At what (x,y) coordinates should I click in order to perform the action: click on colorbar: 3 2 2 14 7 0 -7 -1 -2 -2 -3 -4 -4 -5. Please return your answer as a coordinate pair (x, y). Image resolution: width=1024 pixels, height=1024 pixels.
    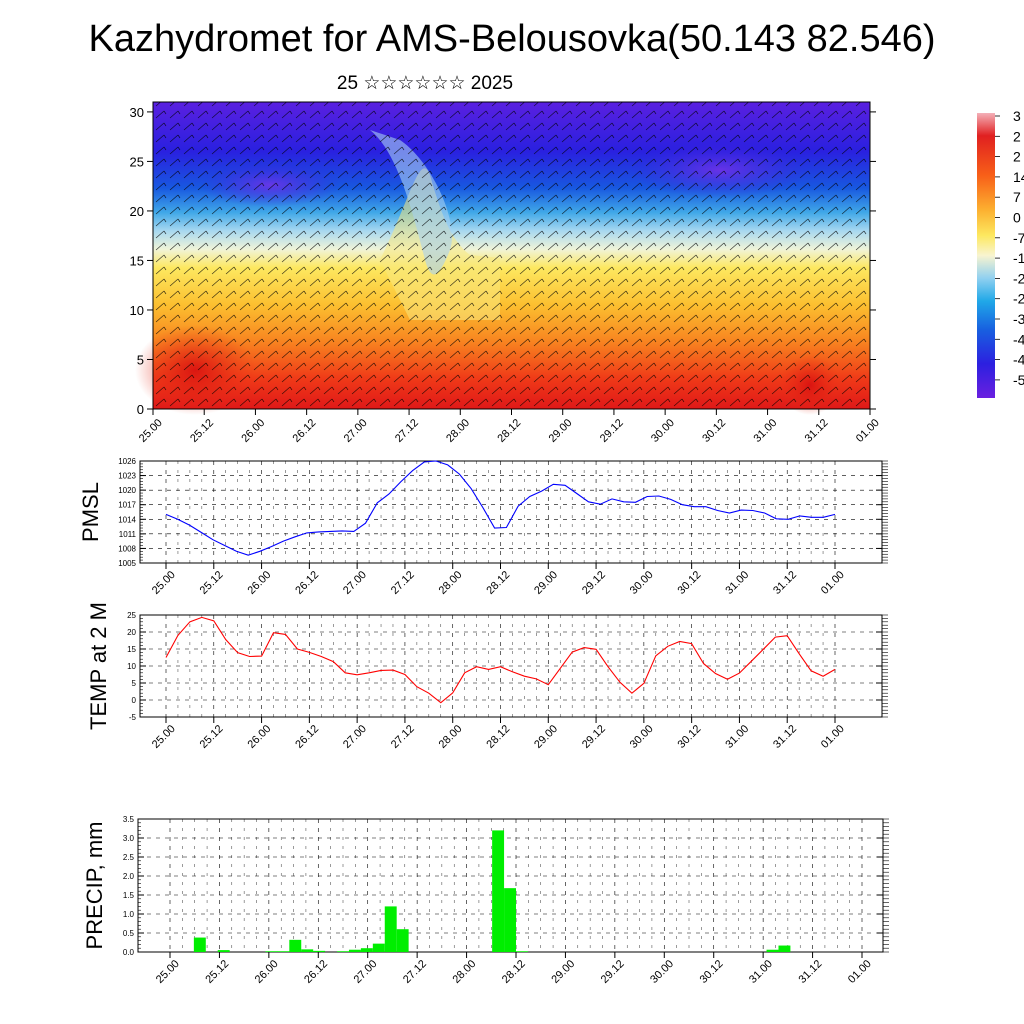
    Looking at the image, I should click on (1000, 253).